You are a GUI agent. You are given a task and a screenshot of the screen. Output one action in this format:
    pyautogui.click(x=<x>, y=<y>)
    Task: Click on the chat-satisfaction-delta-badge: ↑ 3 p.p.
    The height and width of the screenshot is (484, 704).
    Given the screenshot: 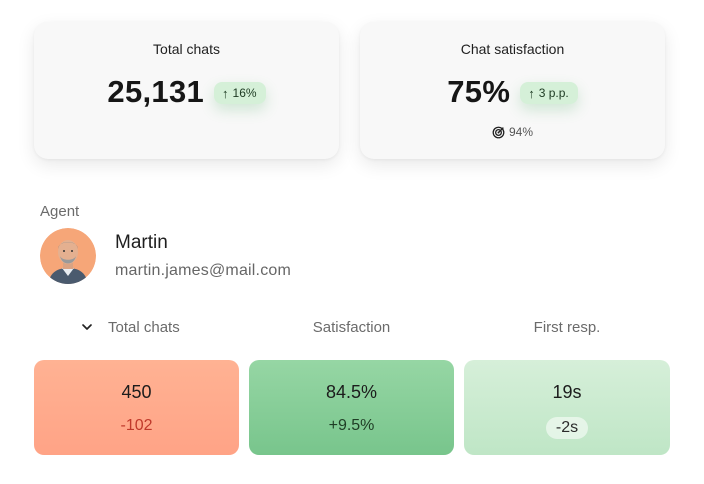 What is the action you would take?
    pyautogui.click(x=549, y=93)
    